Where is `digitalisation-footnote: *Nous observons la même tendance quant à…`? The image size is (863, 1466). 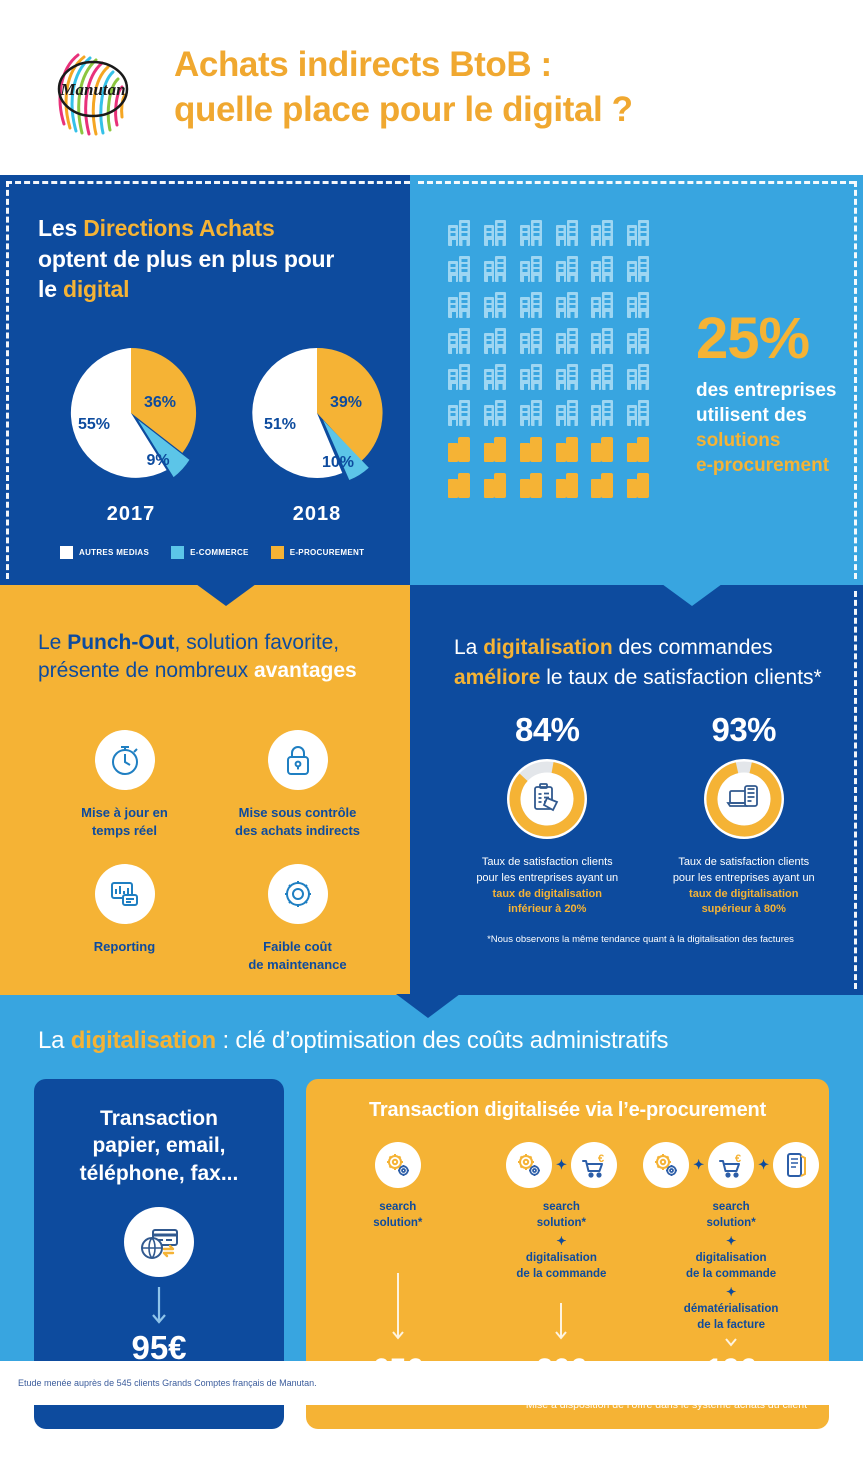
digitalisation-footnote: *Nous observons la même tendance quant à… is located at coordinates (640, 940).